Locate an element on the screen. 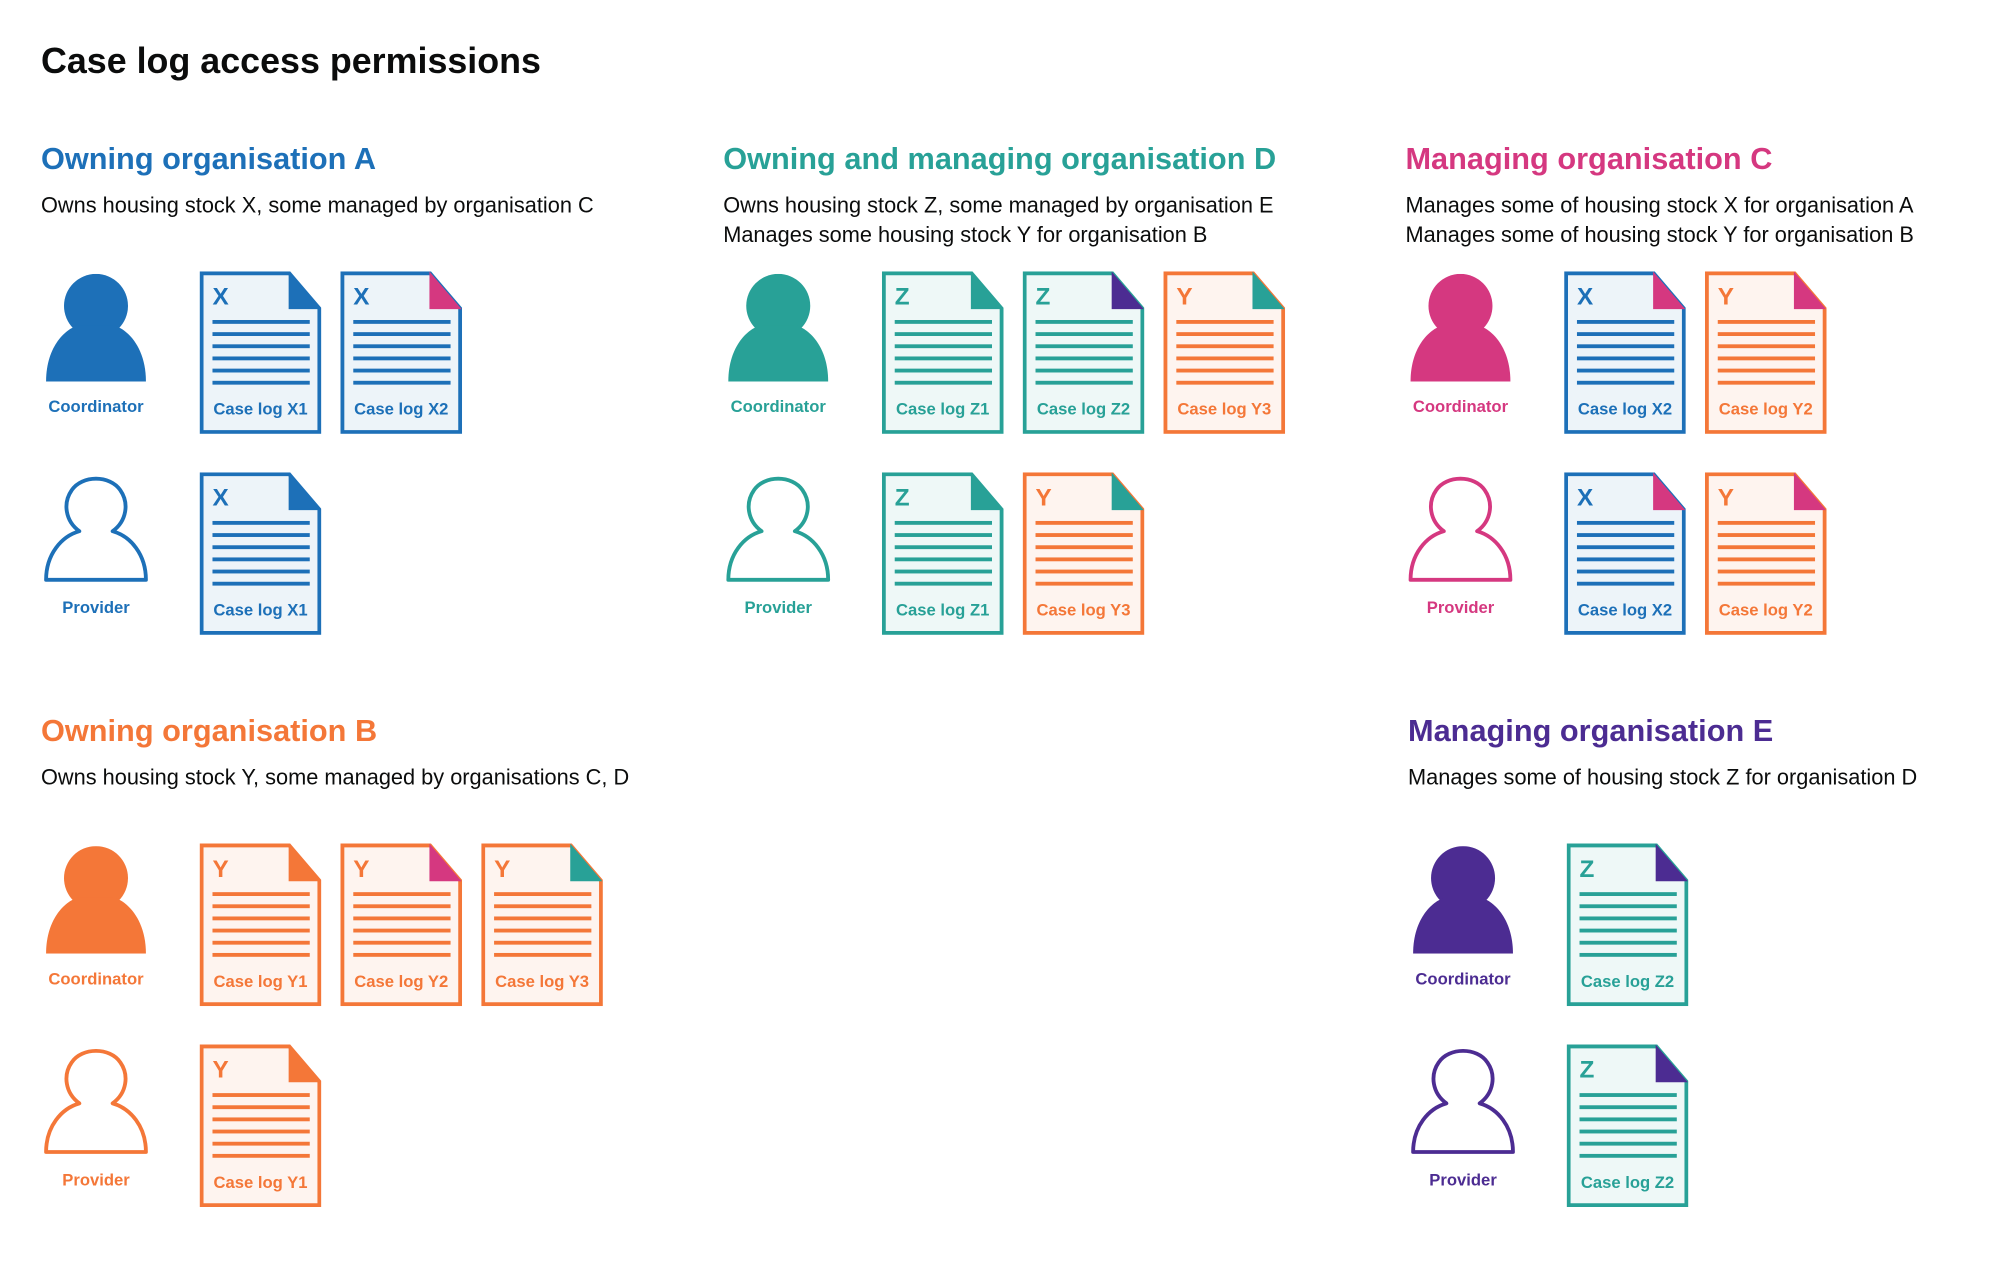  doc-label: Case log Y2 is located at coordinates (1766, 409).